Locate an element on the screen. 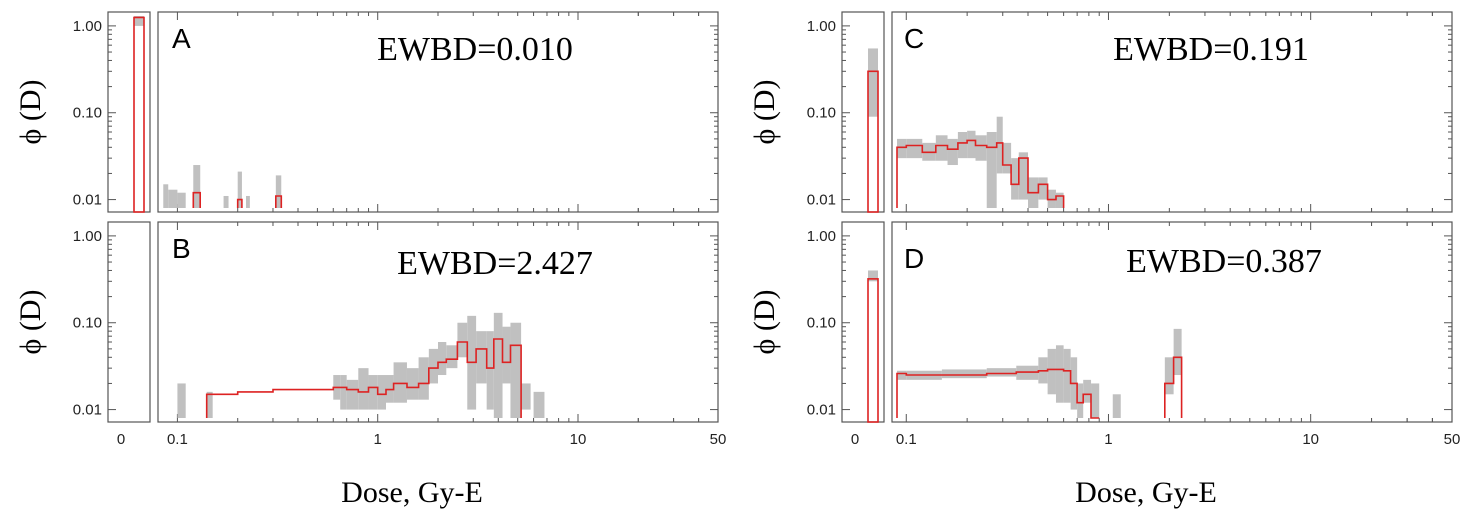 This screenshot has width=1464, height=518. ewbd-annotation: EWBD=0.191 is located at coordinates (1211, 49).